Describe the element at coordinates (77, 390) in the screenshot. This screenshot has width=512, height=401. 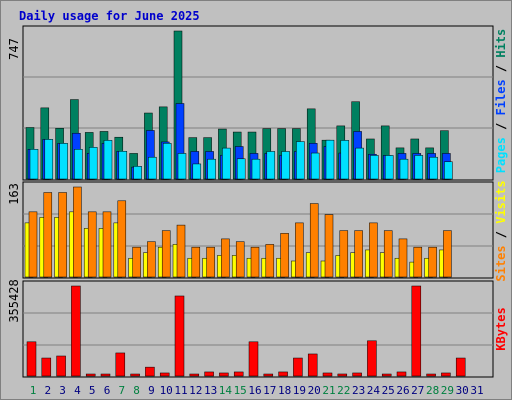
I see `x-tick-label: 4` at that location.